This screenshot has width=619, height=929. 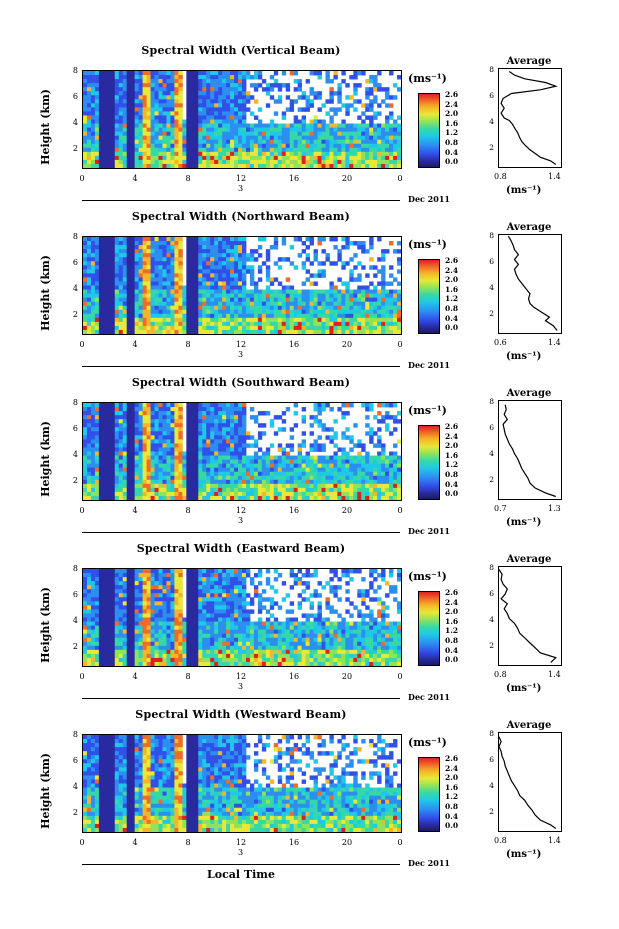 What do you see at coordinates (529, 118) in the screenshot?
I see `average-profile-svg` at bounding box center [529, 118].